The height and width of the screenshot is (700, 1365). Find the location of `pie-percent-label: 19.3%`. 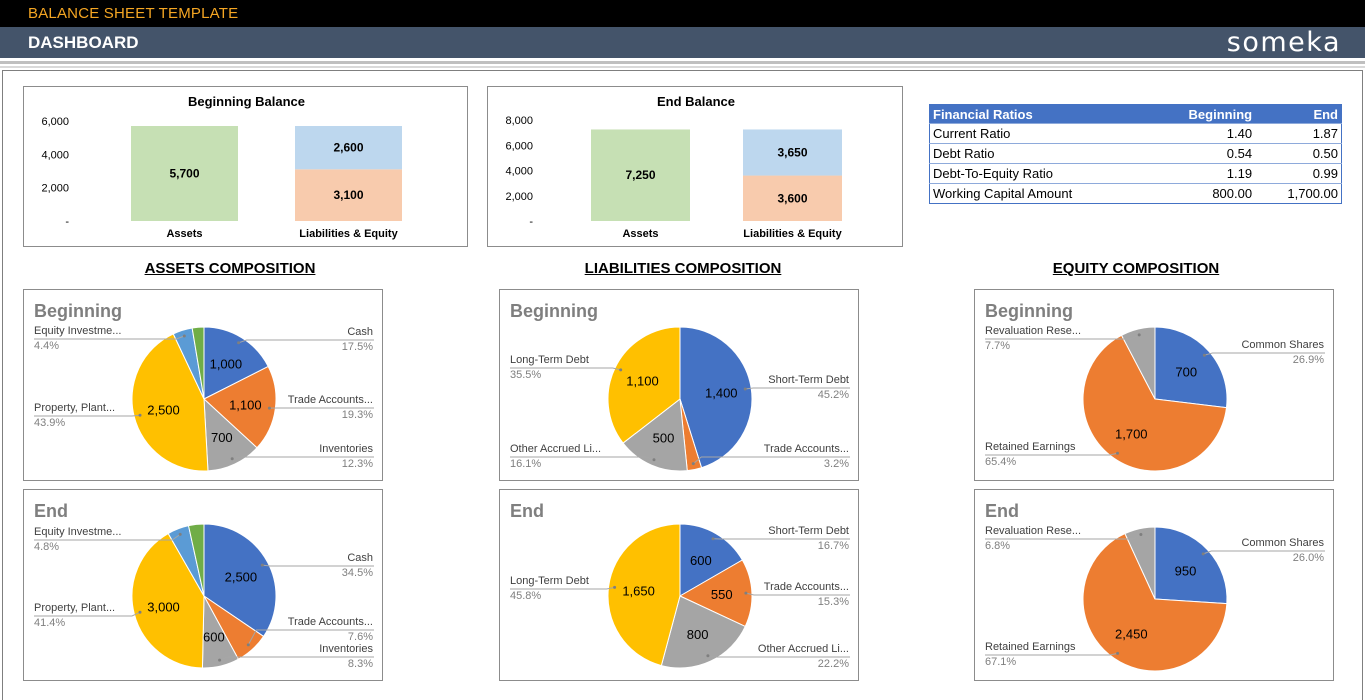

pie-percent-label: 19.3% is located at coordinates (357, 415).